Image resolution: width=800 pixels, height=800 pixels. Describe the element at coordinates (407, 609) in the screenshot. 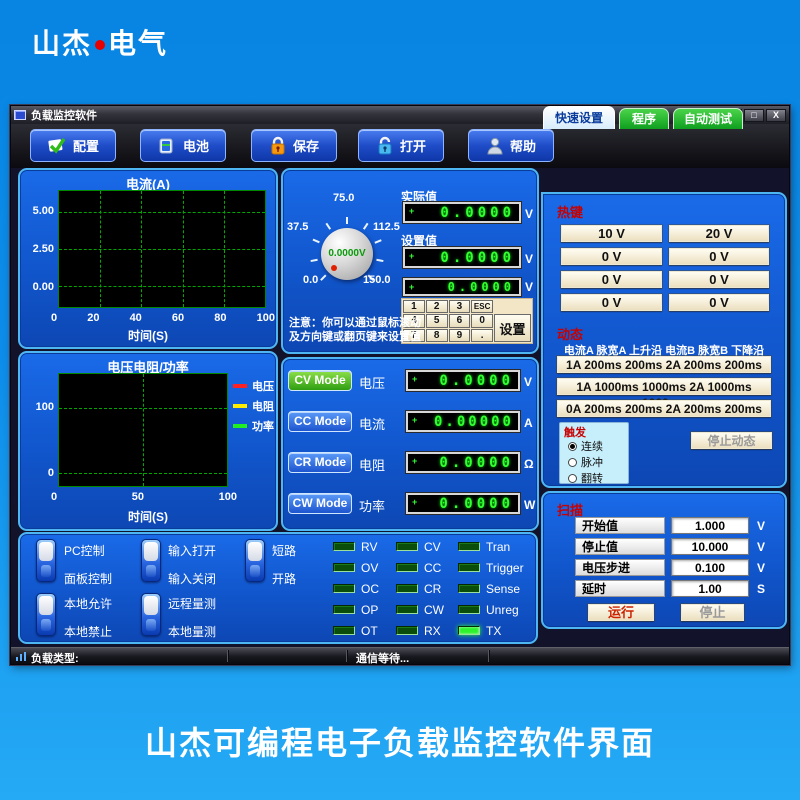

I see `led-cw` at that location.